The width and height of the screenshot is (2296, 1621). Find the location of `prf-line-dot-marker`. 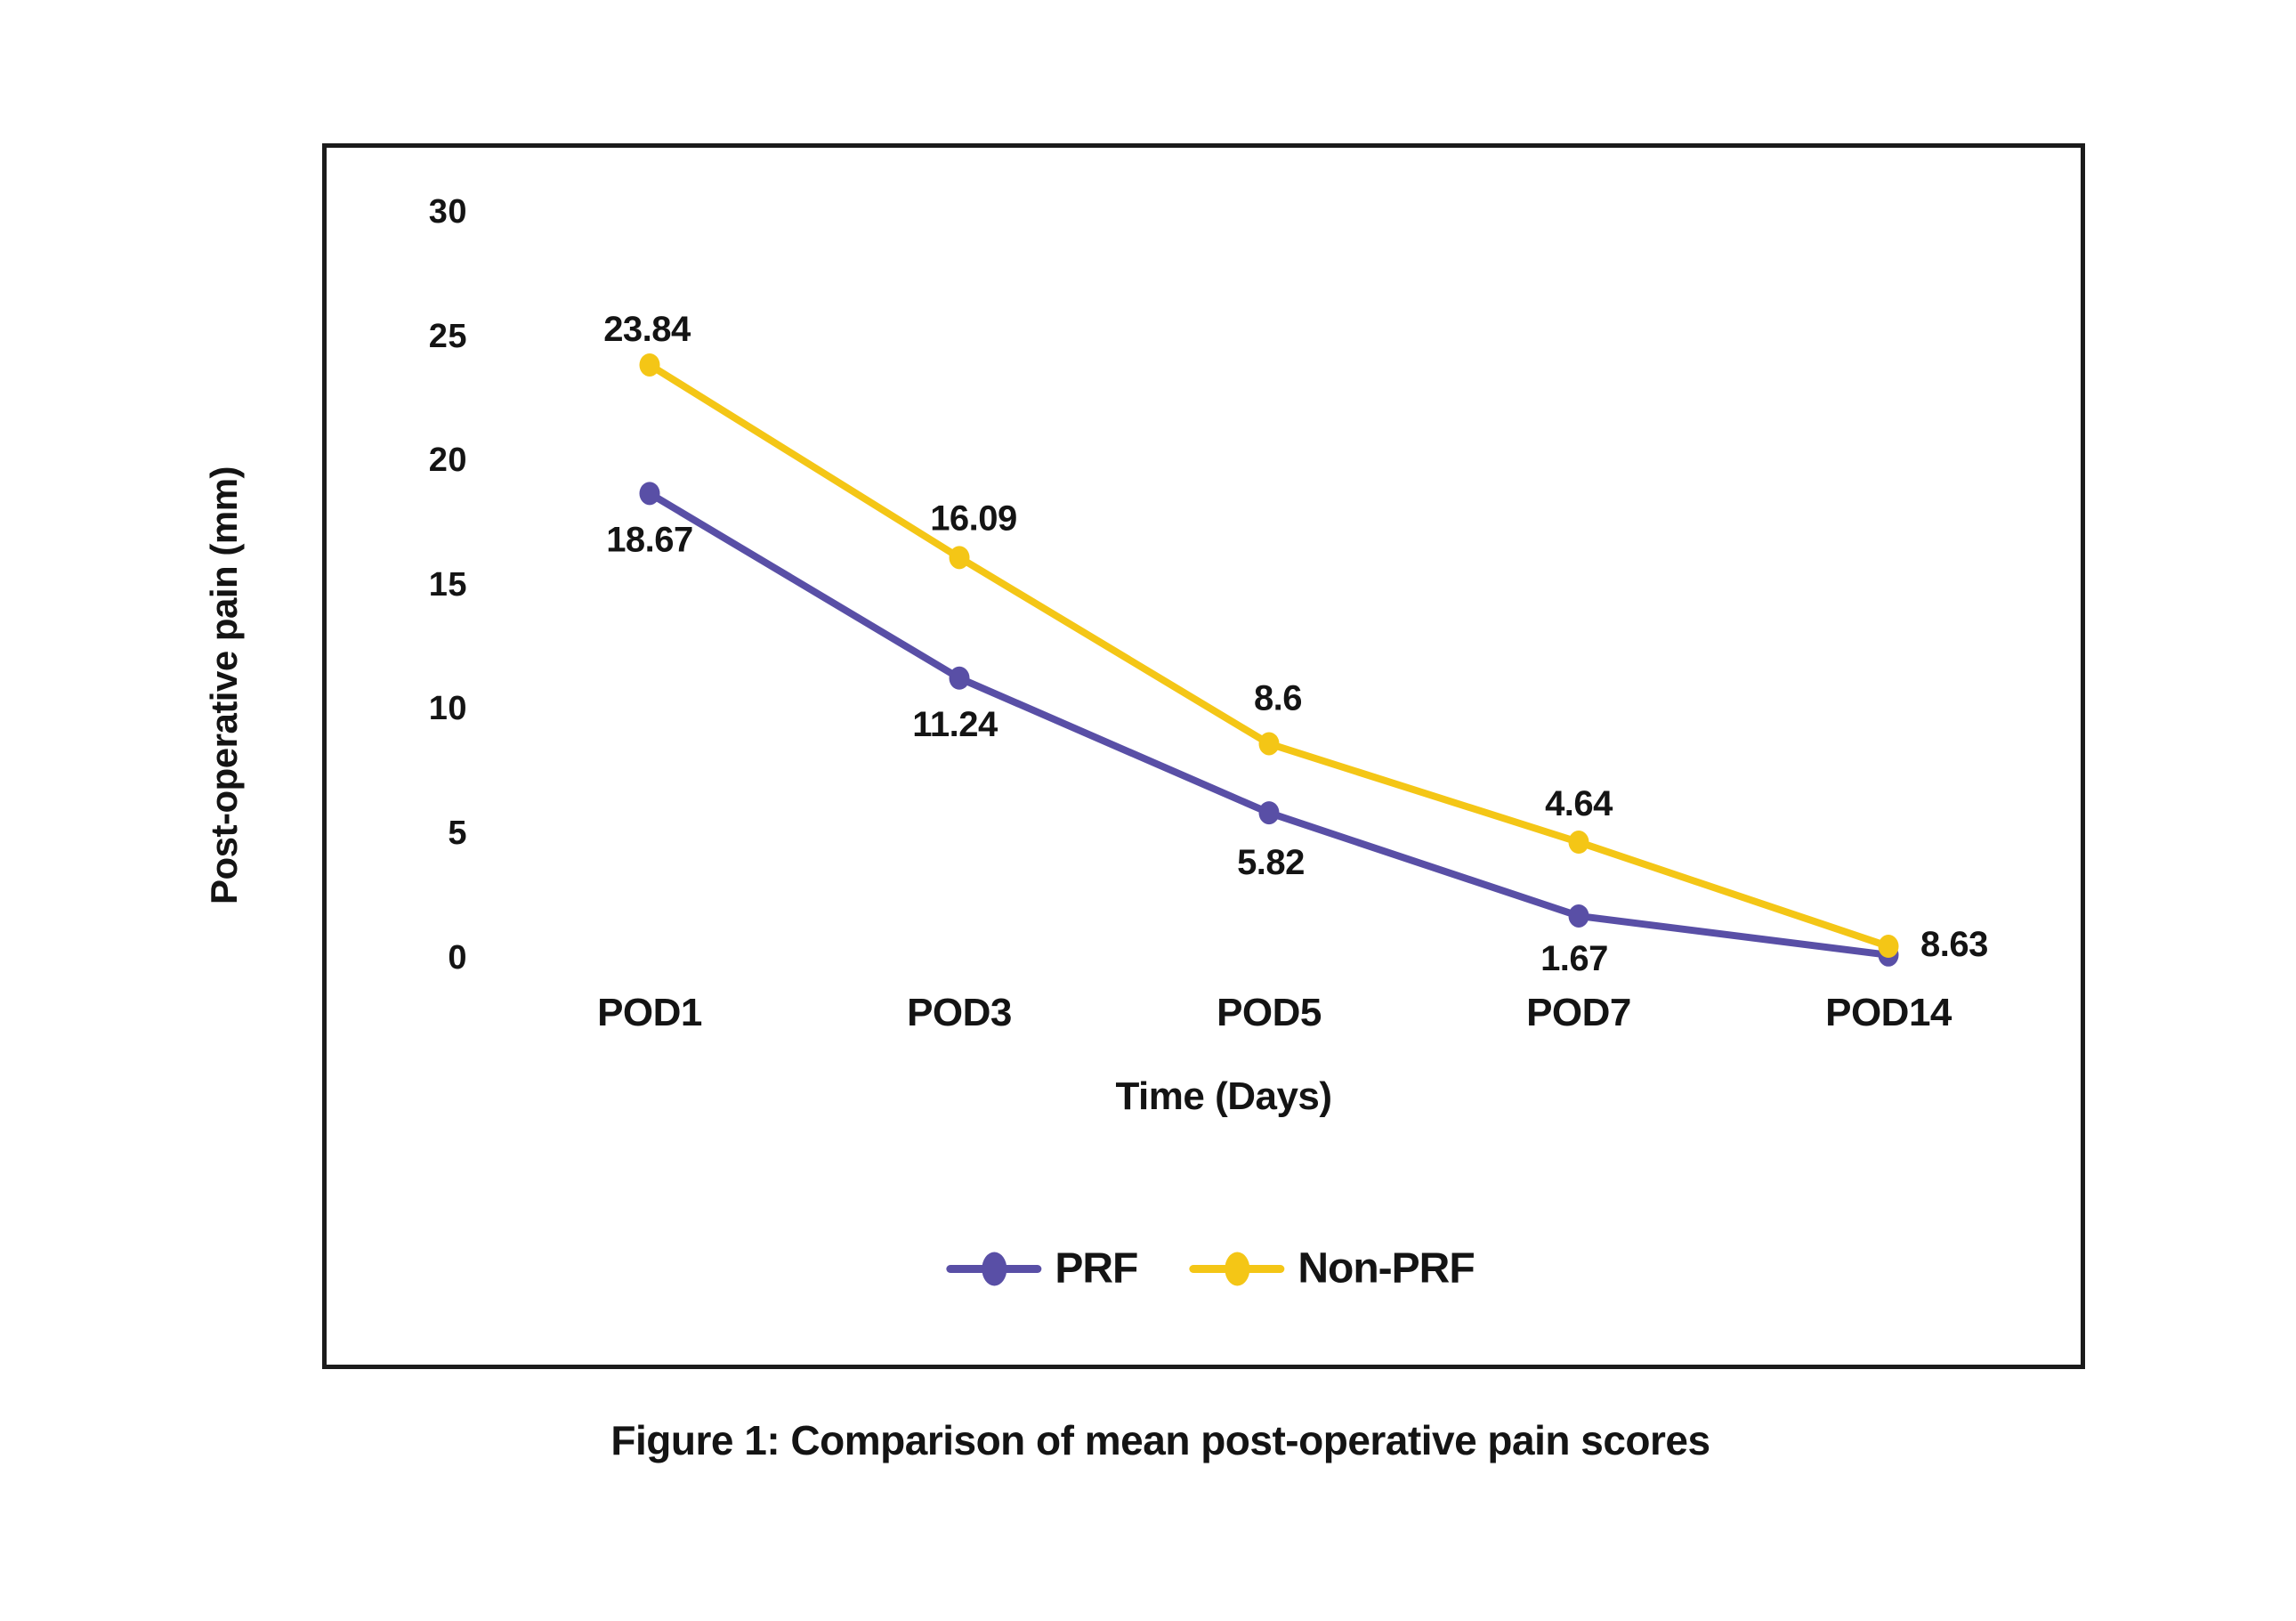

prf-line-dot-marker is located at coordinates (994, 1268).